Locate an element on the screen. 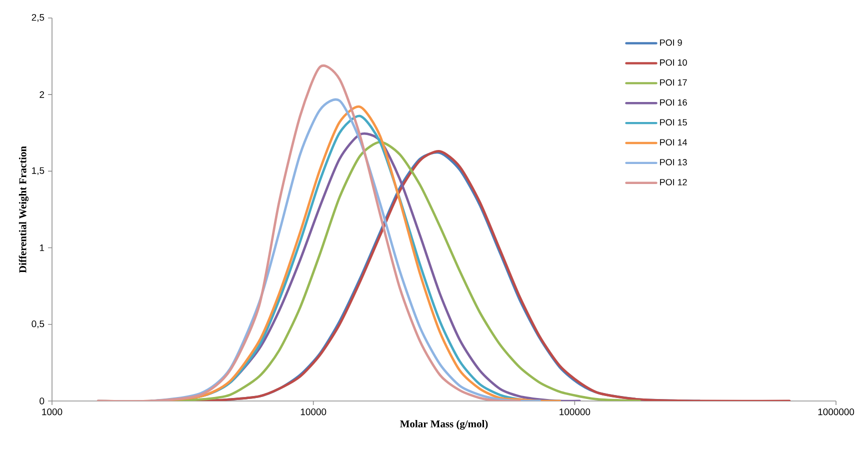 This screenshot has width=866, height=452. x-tick-label: 10000 is located at coordinates (313, 412).